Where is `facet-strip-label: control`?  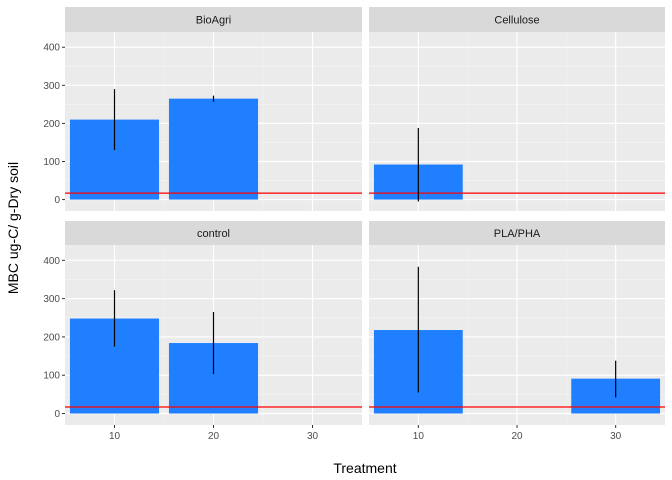
facet-strip-label: control is located at coordinates (213, 234).